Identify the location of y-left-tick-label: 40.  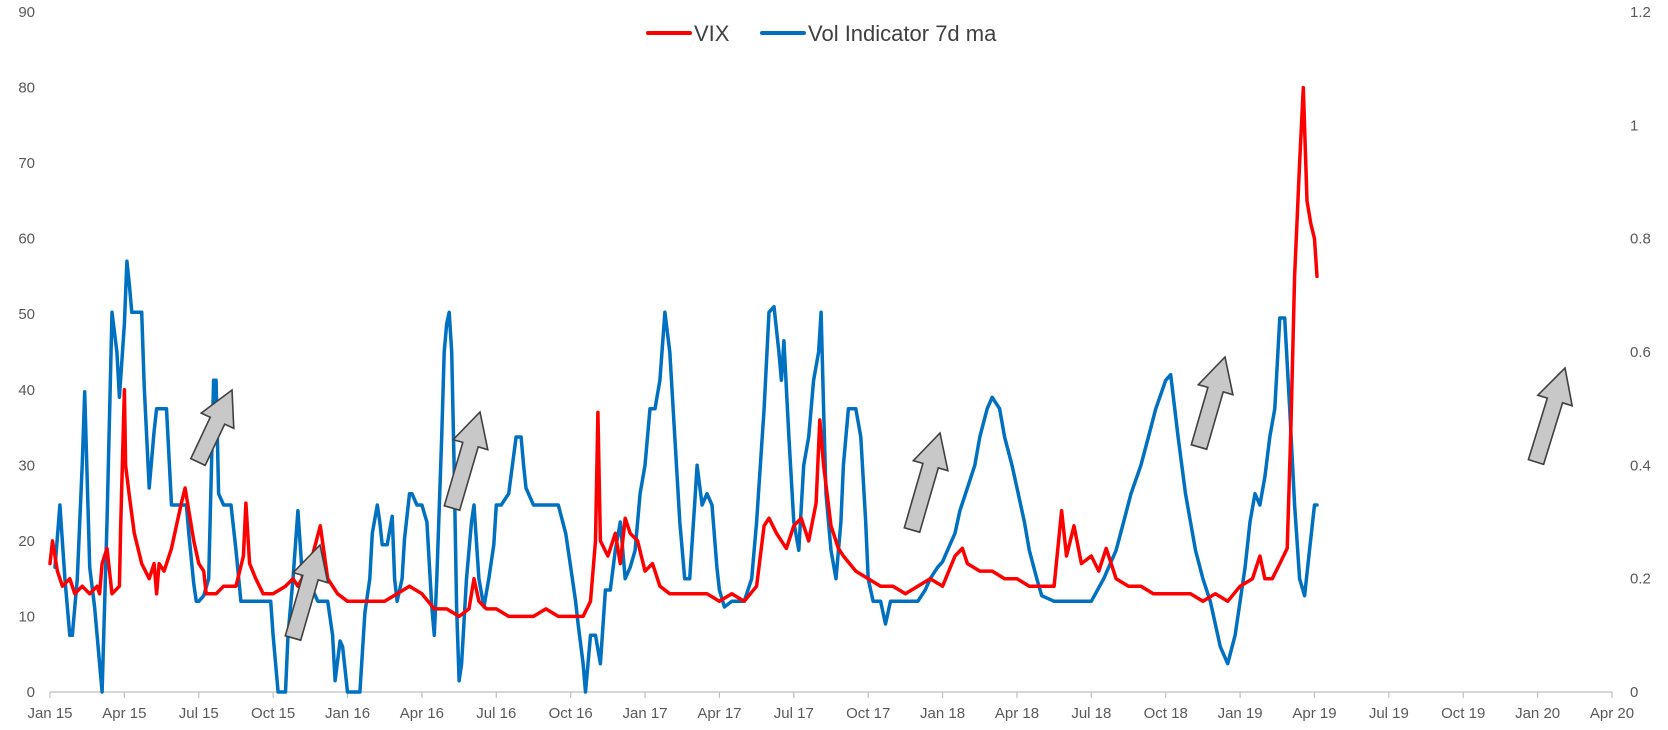
(26, 390).